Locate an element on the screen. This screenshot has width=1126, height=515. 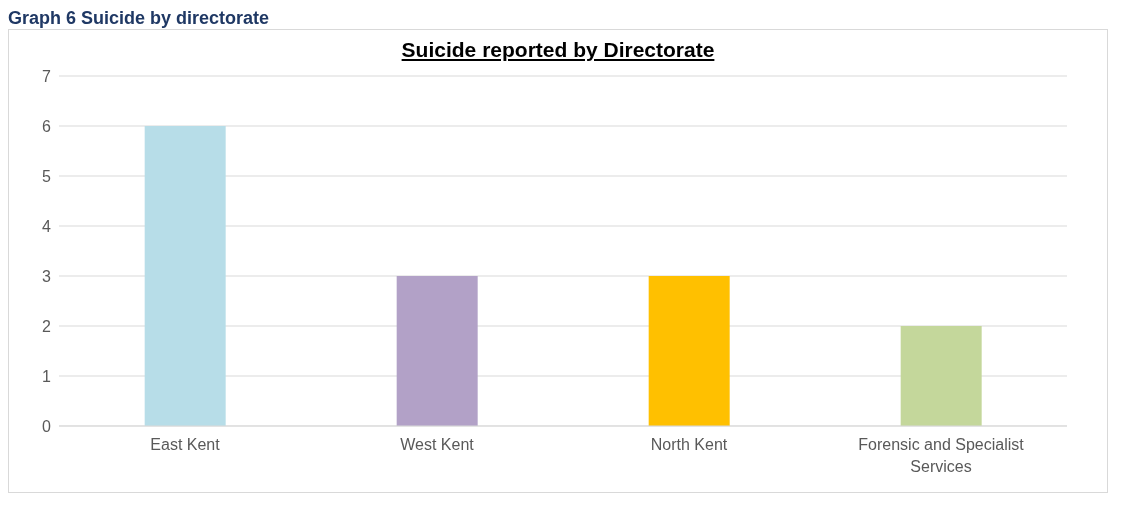
x-tick-label: East Kent is located at coordinates (185, 444).